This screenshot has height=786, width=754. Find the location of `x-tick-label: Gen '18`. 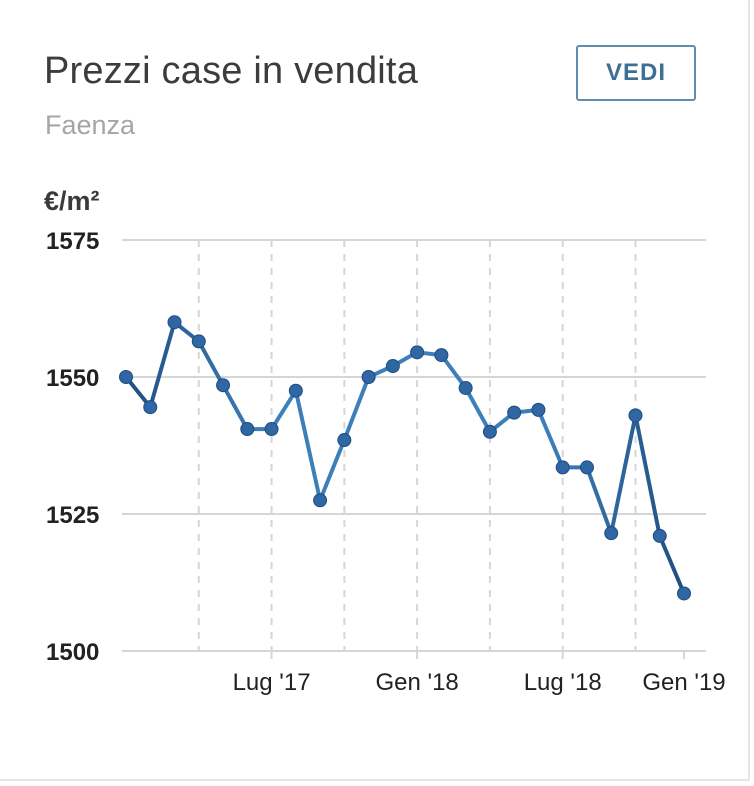

x-tick-label: Gen '18 is located at coordinates (416, 682).